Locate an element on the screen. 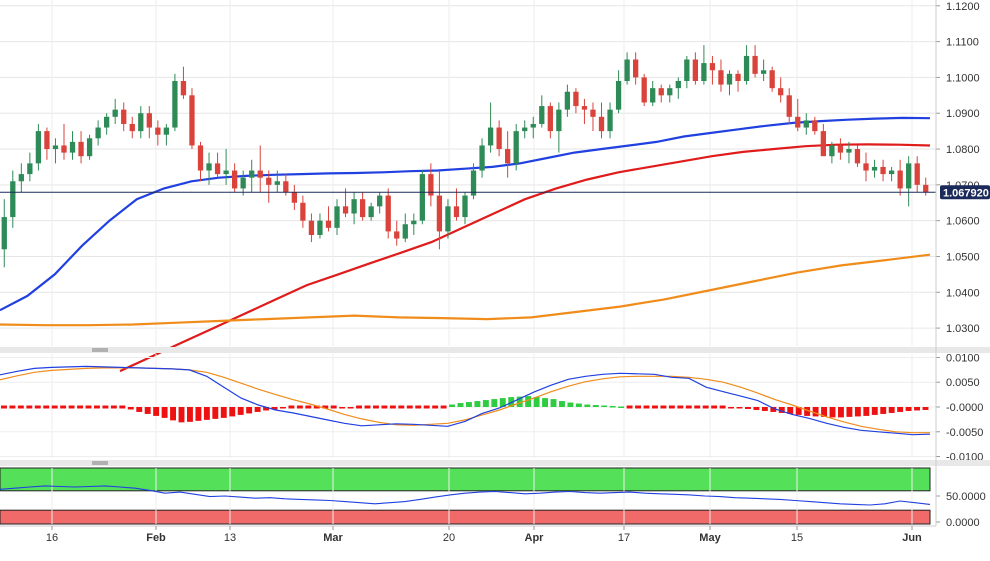  macd-line is located at coordinates (465, 400).